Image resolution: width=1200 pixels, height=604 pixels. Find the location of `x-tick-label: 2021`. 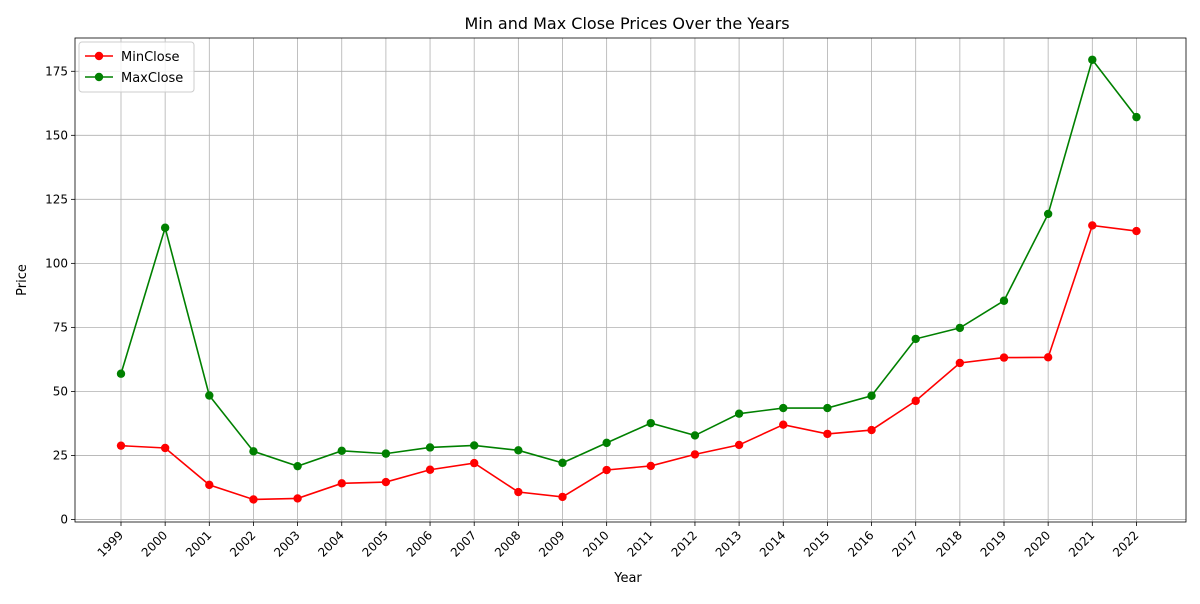

x-tick-label: 2021 is located at coordinates (1081, 543).